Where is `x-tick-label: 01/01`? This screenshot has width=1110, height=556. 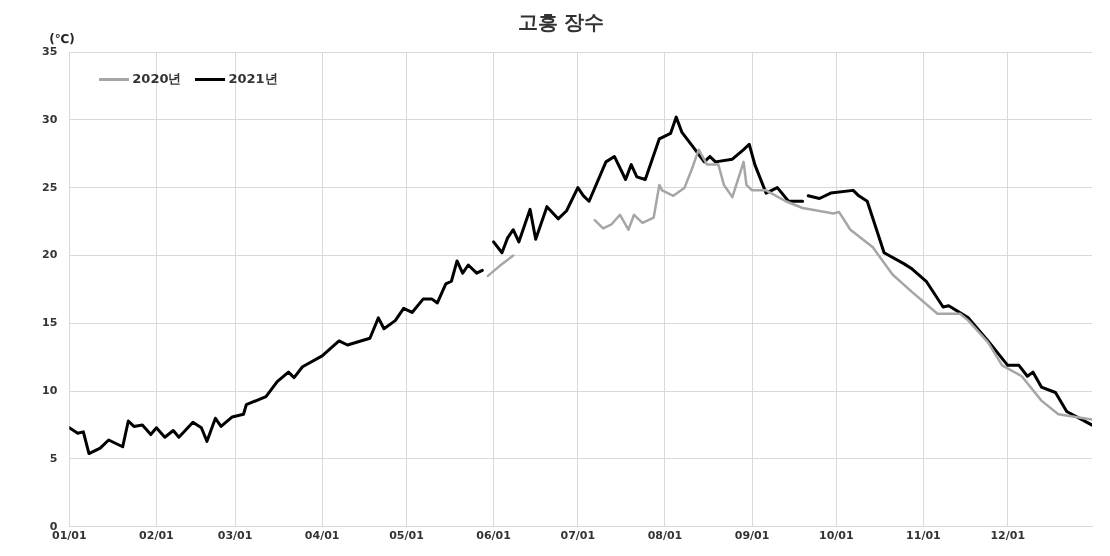 x-tick-label: 01/01 is located at coordinates (69, 536).